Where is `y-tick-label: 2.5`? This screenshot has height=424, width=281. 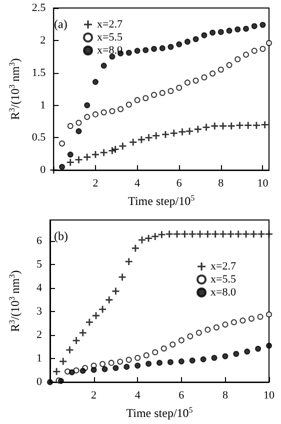
y-tick-label: 2.5 is located at coordinates (39, 8).